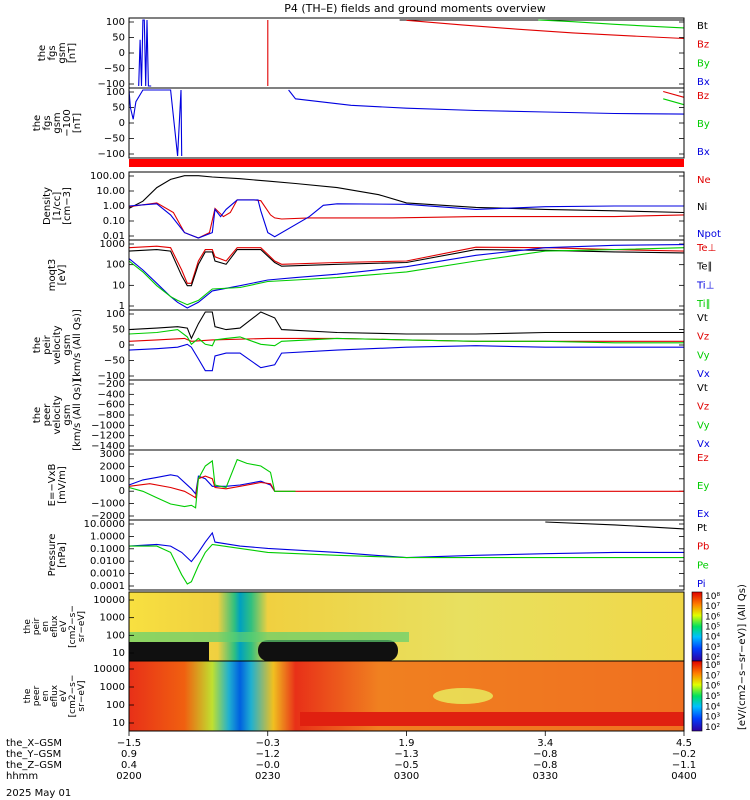  I want to click on pressure-series-pt, so click(615, 525).